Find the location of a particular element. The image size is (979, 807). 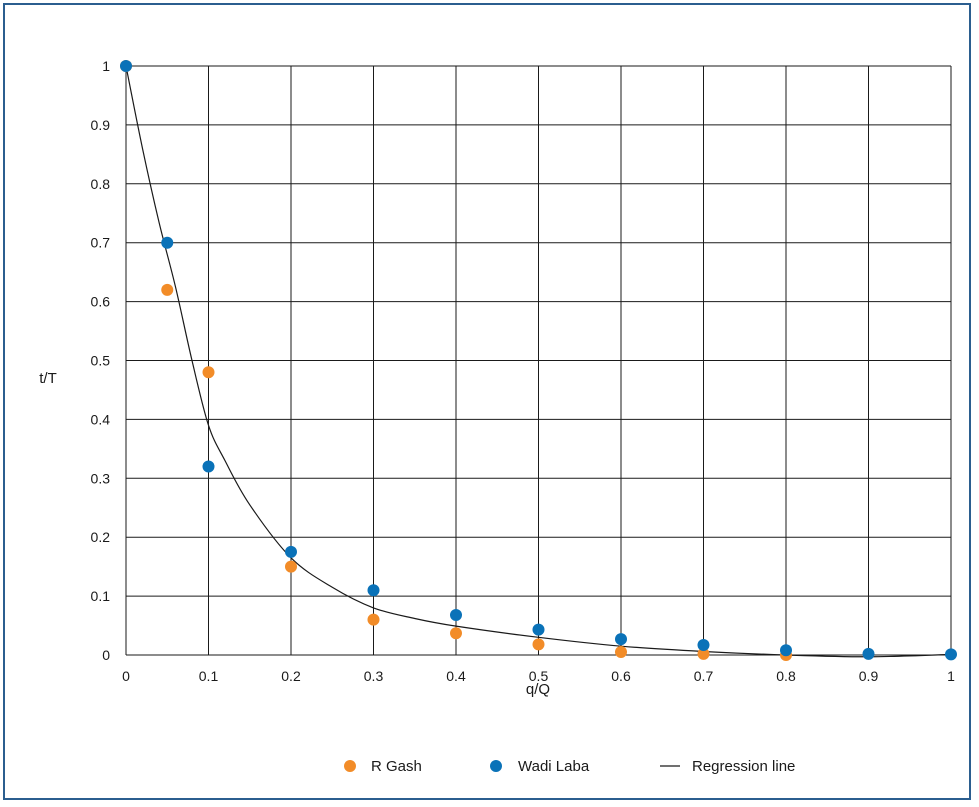

x-tick-label: 0.8 is located at coordinates (786, 676).